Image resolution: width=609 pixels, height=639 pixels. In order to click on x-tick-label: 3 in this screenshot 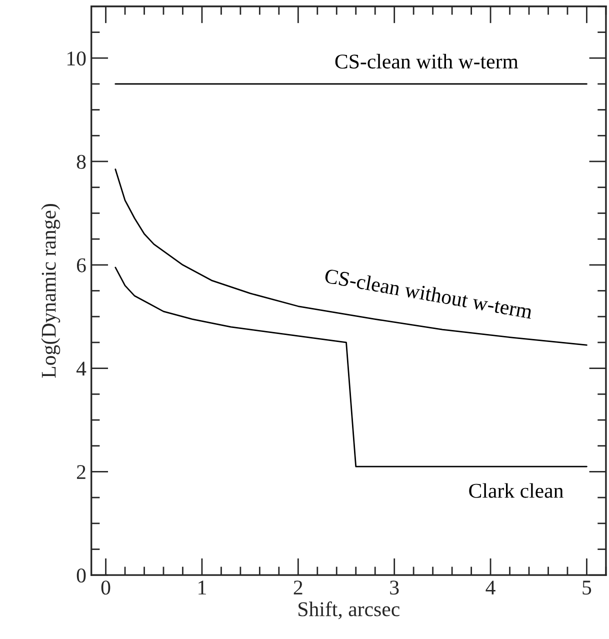, I will do `click(394, 587)`.